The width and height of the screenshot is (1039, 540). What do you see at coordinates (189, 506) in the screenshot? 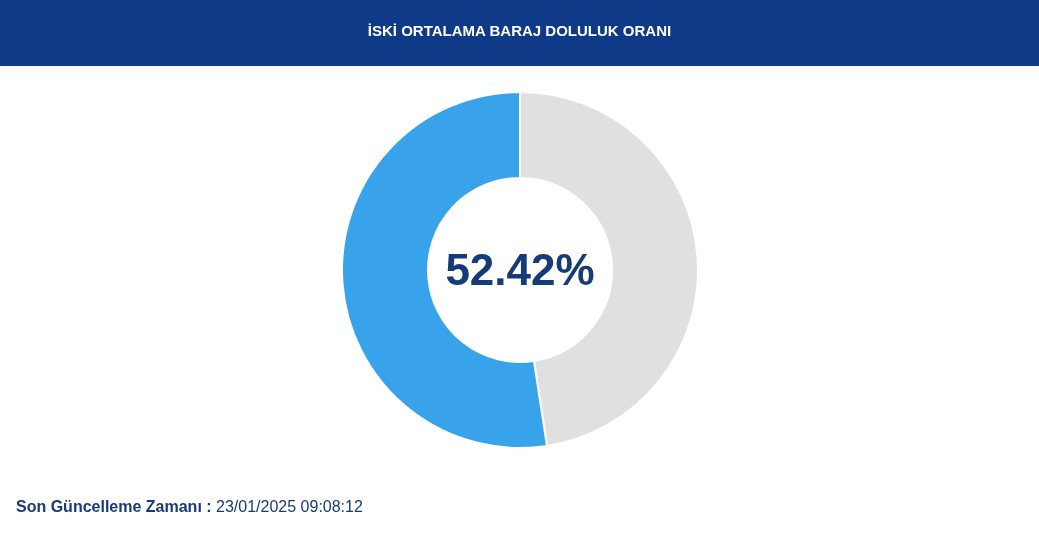
I see `text: Son Güncelleme Zamanı : 23/01/2025 09:08:12` at bounding box center [189, 506].